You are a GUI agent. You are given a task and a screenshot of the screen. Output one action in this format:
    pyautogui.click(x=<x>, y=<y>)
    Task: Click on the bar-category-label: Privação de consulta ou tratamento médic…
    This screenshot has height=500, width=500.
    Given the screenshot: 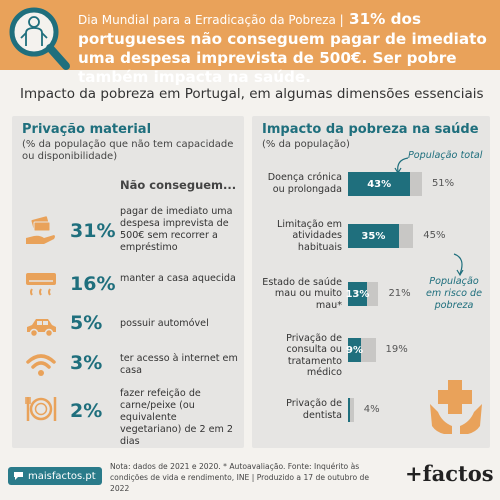 What is the action you would take?
    pyautogui.click(x=314, y=355)
    